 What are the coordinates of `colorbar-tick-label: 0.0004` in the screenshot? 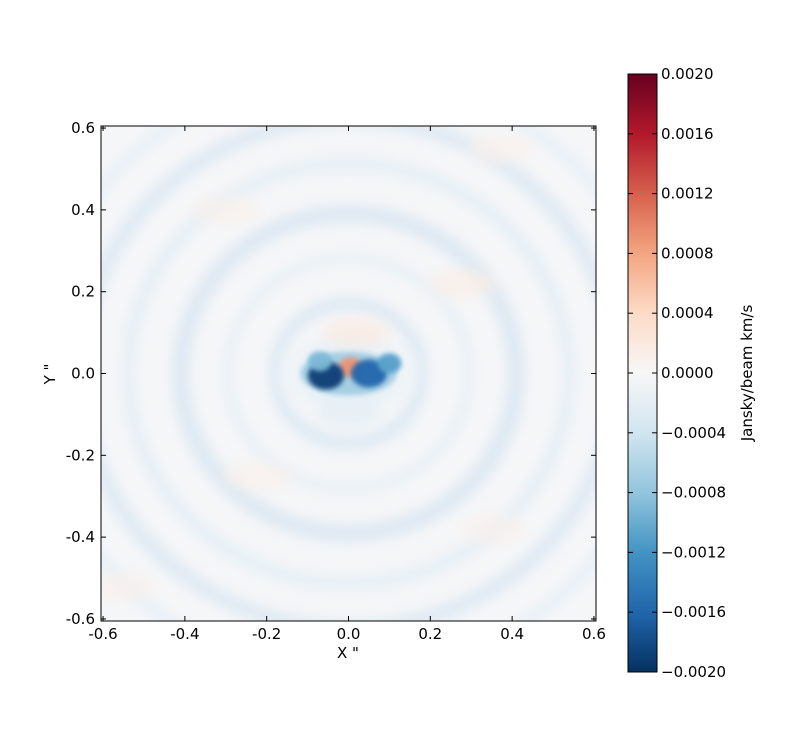 It's located at (687, 313).